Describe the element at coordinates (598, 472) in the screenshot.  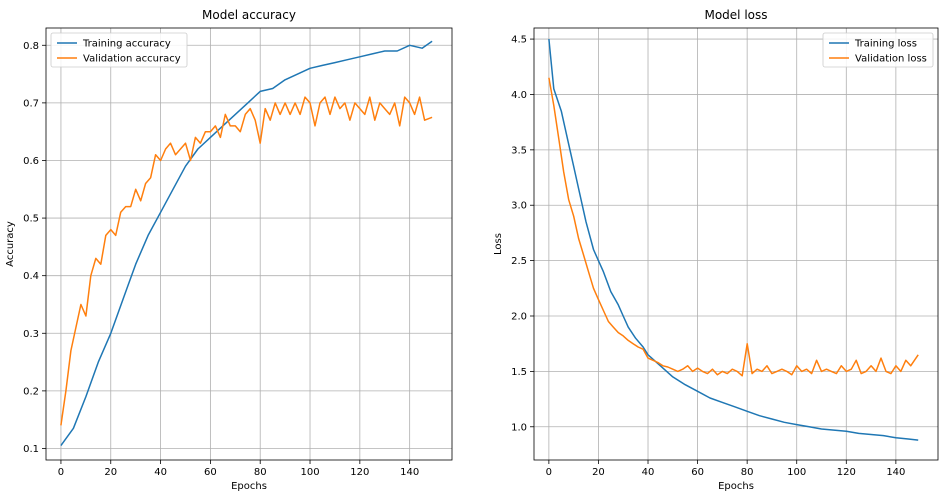
I see `loss-x-tick-label: 20` at that location.